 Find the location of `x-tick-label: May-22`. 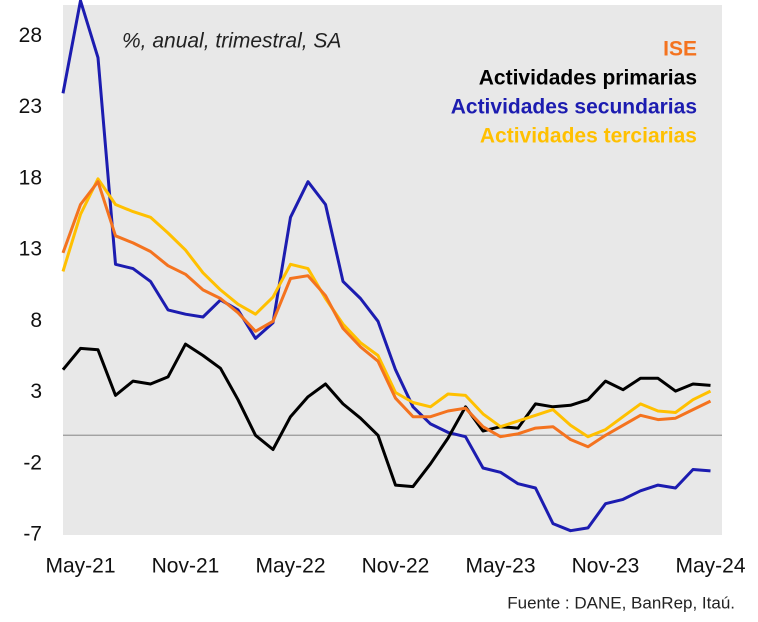

x-tick-label: May-22 is located at coordinates (290, 566).